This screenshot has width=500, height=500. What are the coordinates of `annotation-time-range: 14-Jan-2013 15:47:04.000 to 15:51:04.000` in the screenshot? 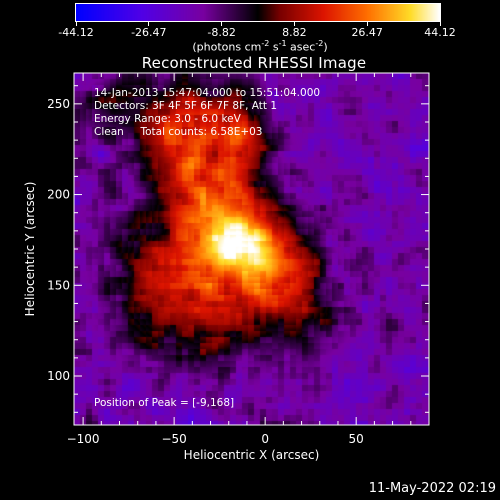 It's located at (207, 93).